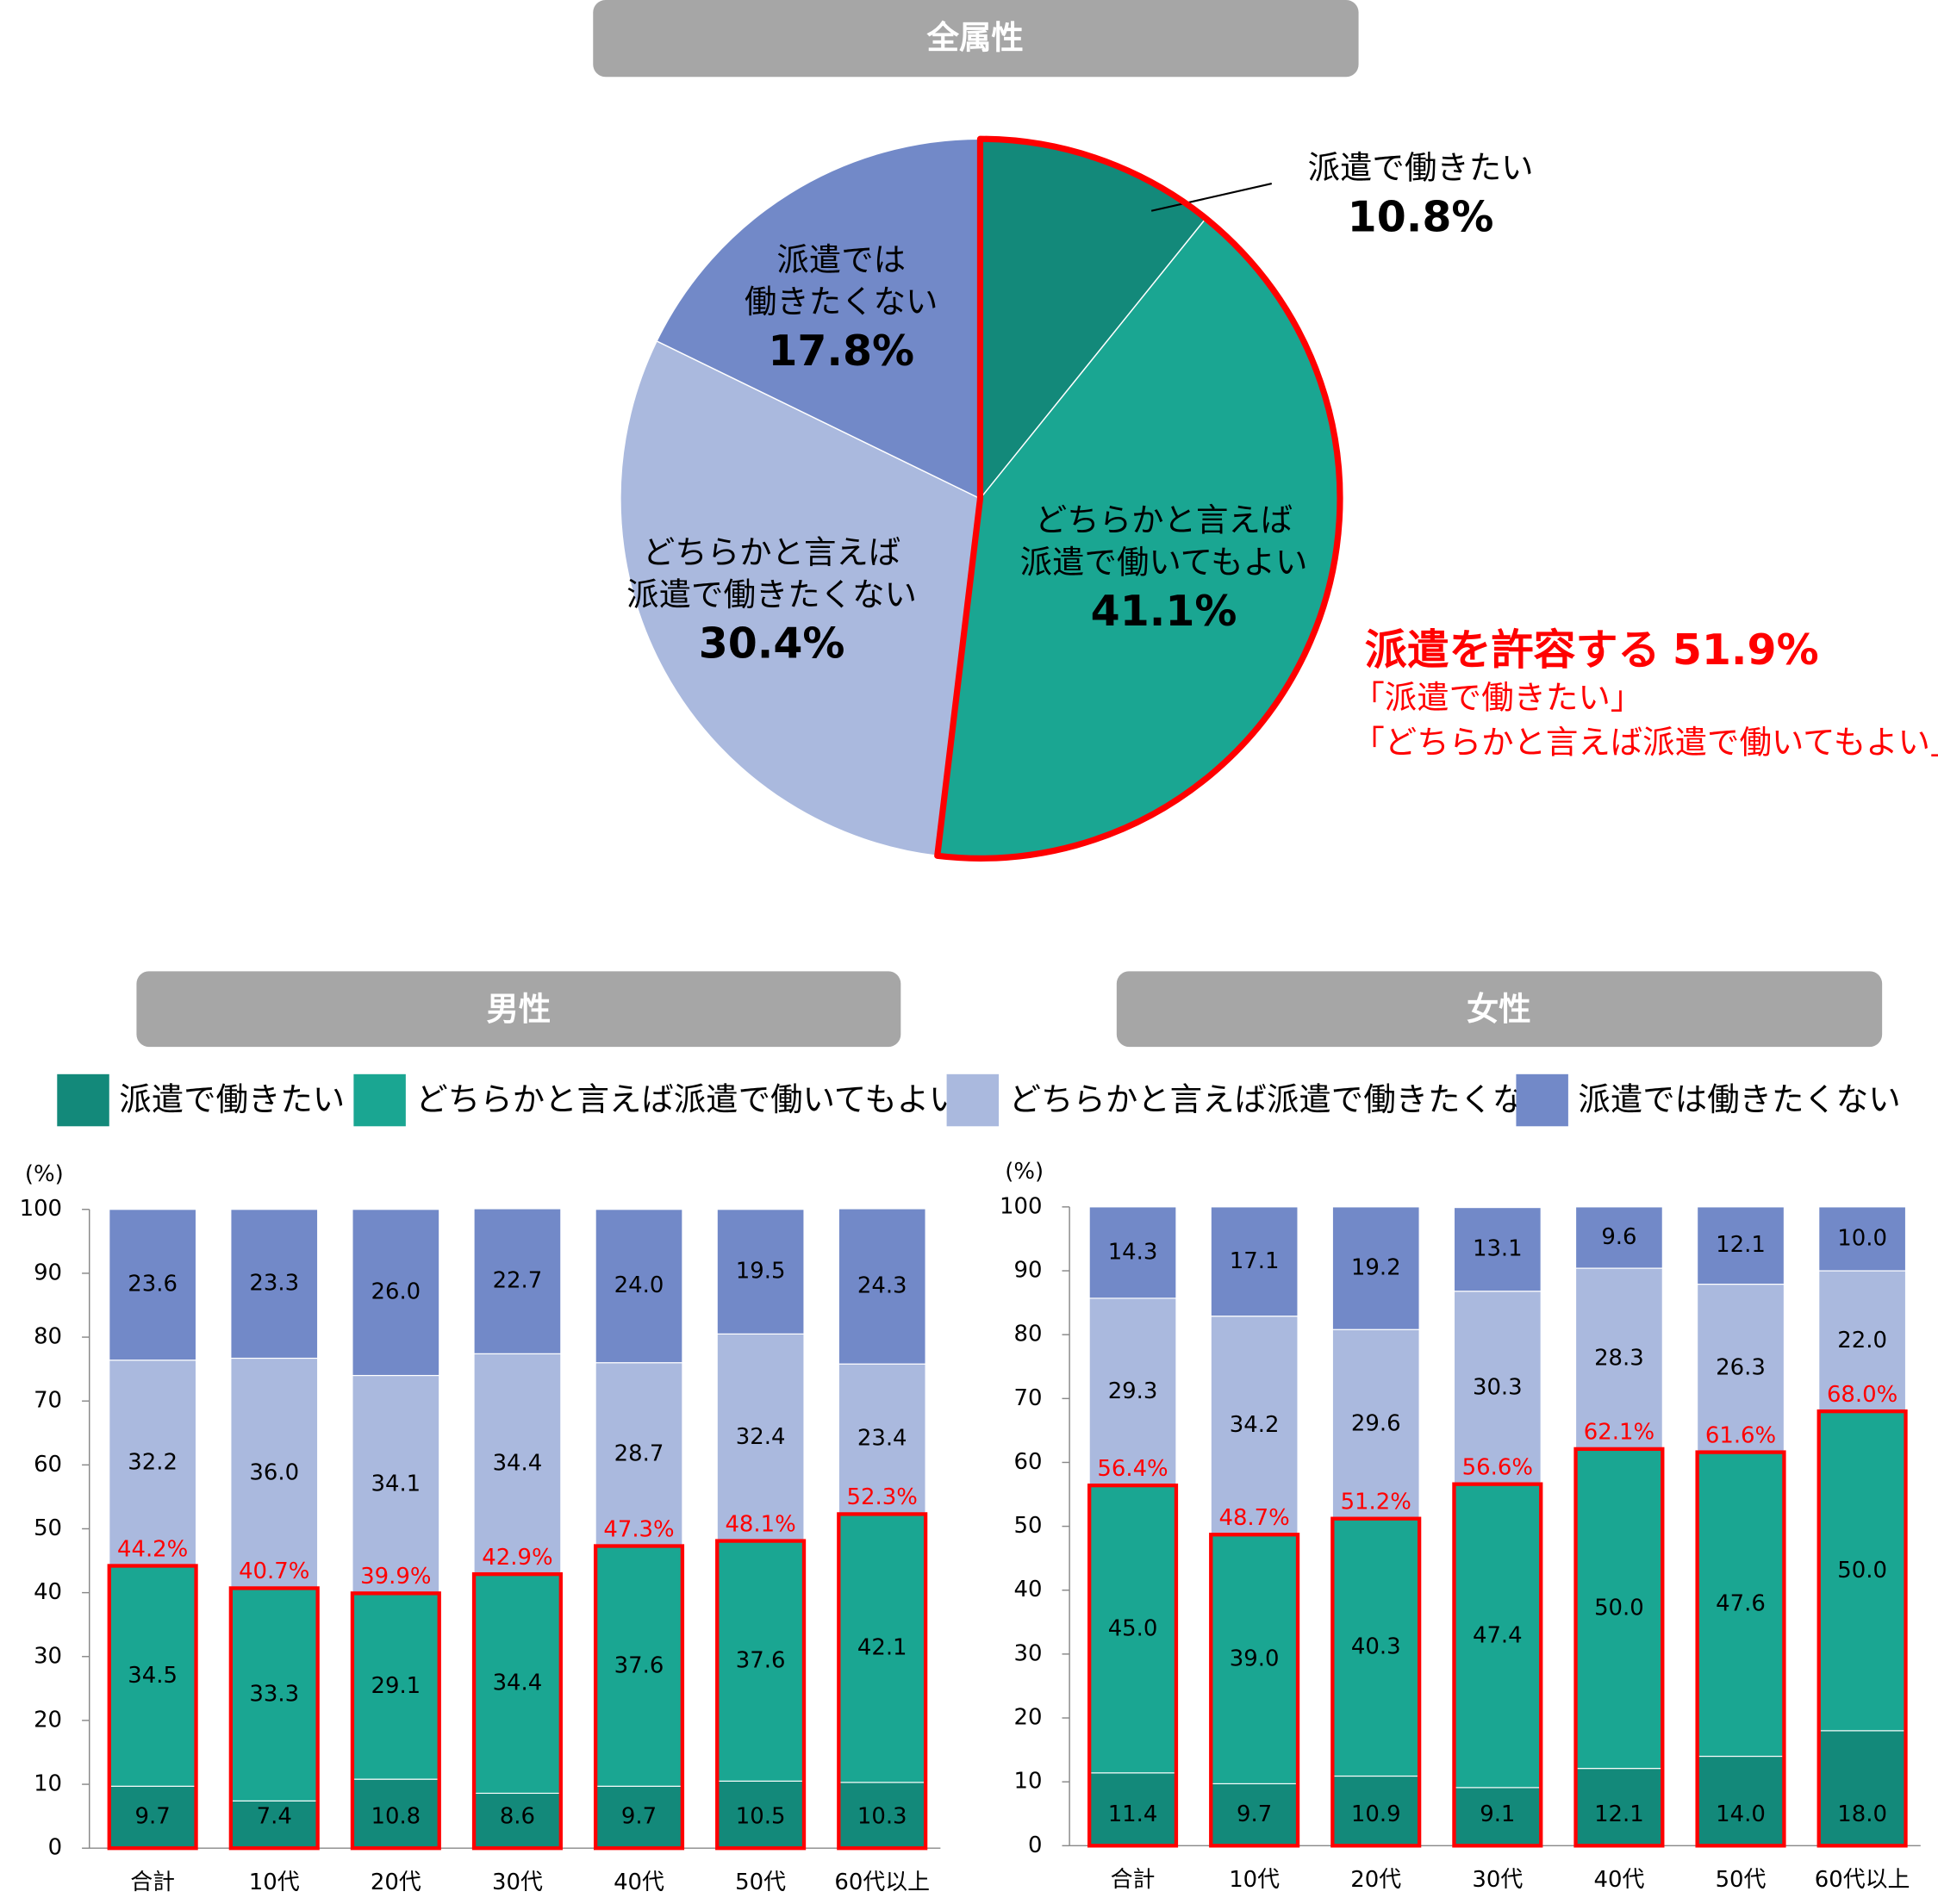 This screenshot has height=1904, width=1938. I want to click on segment-label: 12.1, so click(1619, 1814).